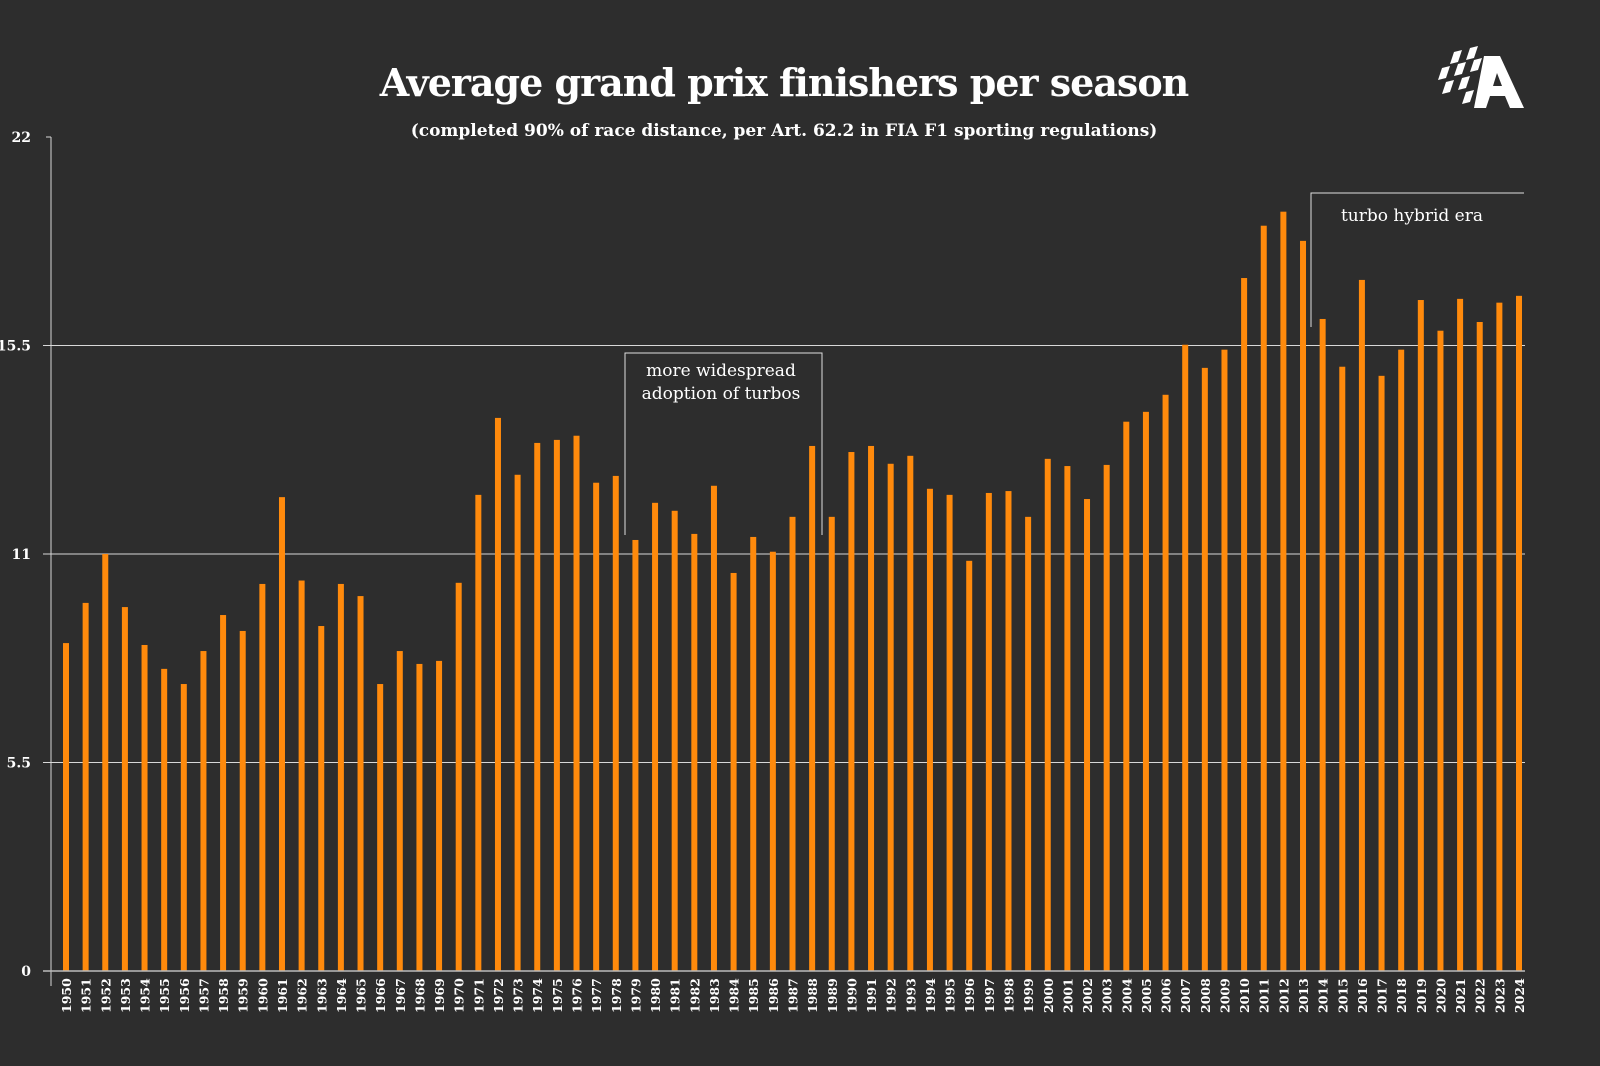 This screenshot has height=1066, width=1600. Describe the element at coordinates (989, 995) in the screenshot. I see `x-tick-label: 1997` at that location.